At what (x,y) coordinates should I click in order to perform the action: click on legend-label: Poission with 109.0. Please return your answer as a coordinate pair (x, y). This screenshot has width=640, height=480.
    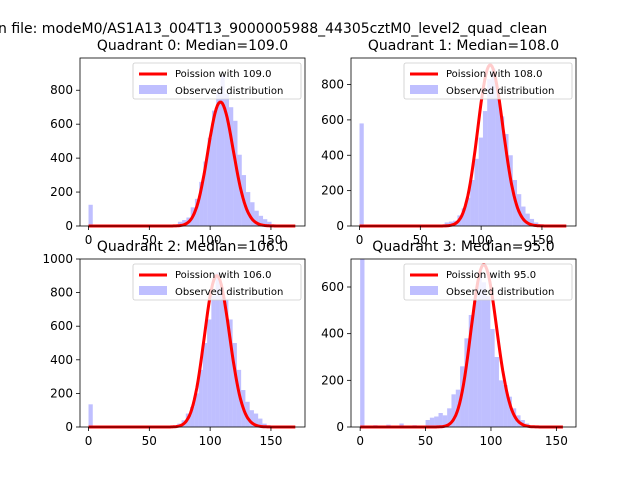
    Looking at the image, I should click on (223, 74).